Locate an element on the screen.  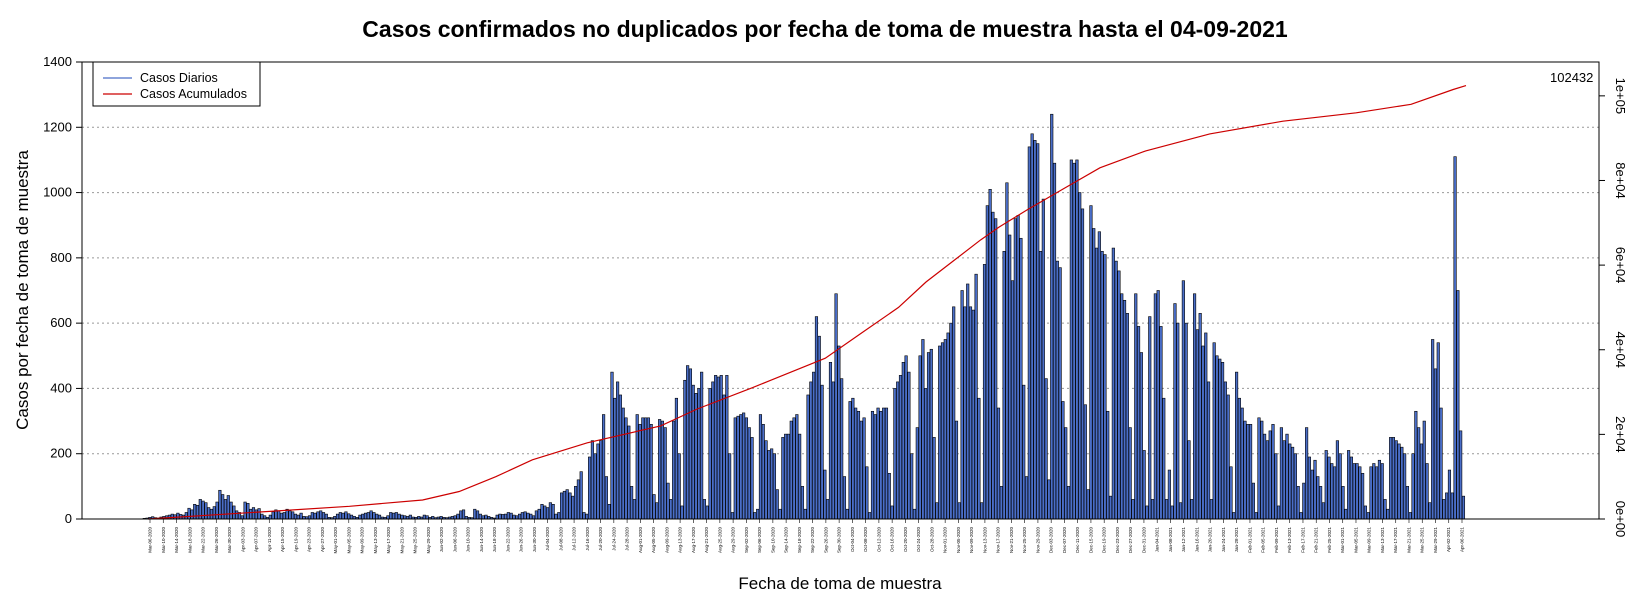
x-tick-label: Dec-11-2020 is located at coordinates (1077, 540).